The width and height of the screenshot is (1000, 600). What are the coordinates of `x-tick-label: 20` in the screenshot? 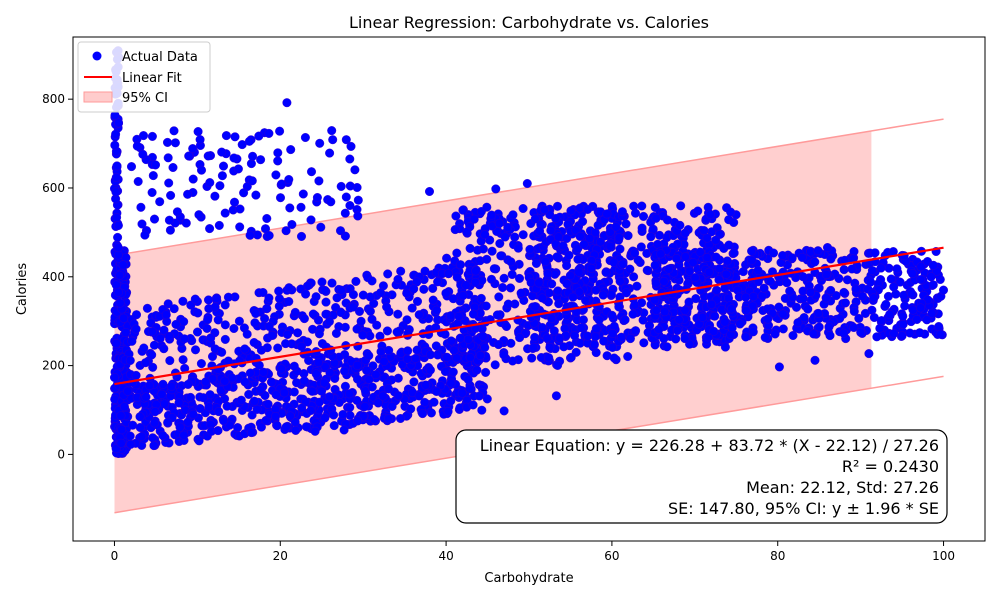 It's located at (280, 556).